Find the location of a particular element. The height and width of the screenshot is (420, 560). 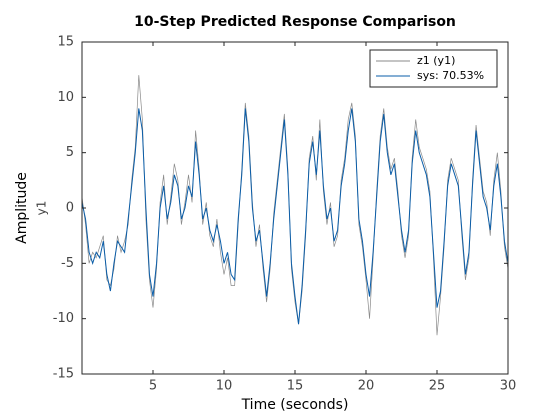

legend-label: z1 (y1) is located at coordinates (436, 60).